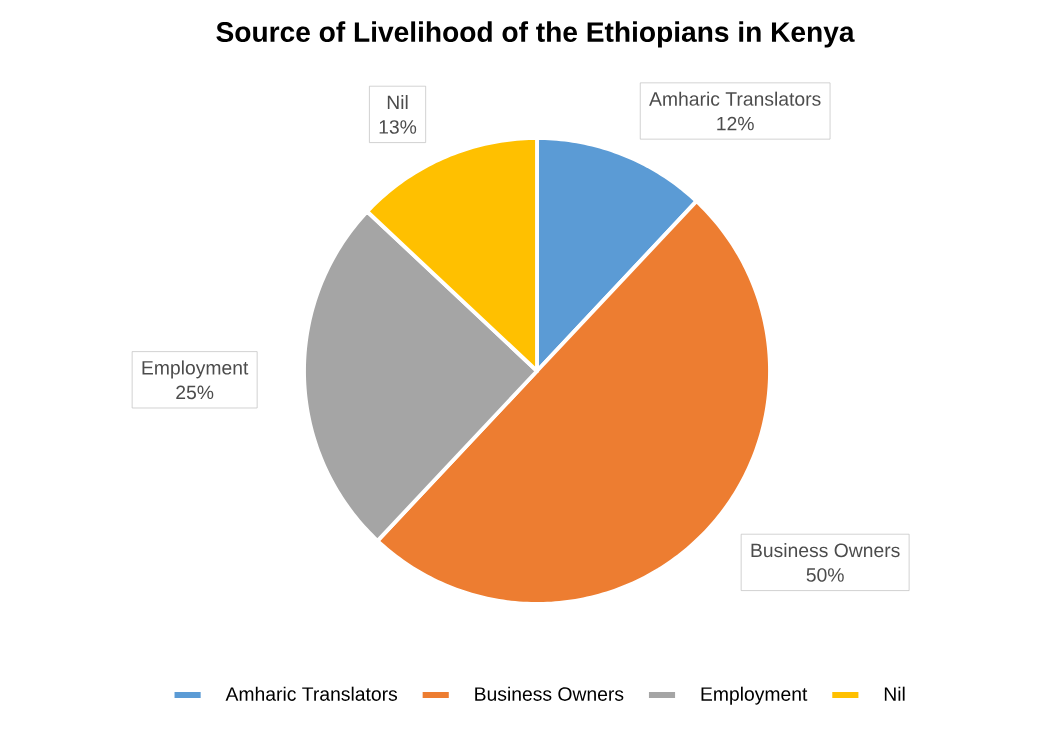  I want to click on slice-label: Employment, so click(195, 369).